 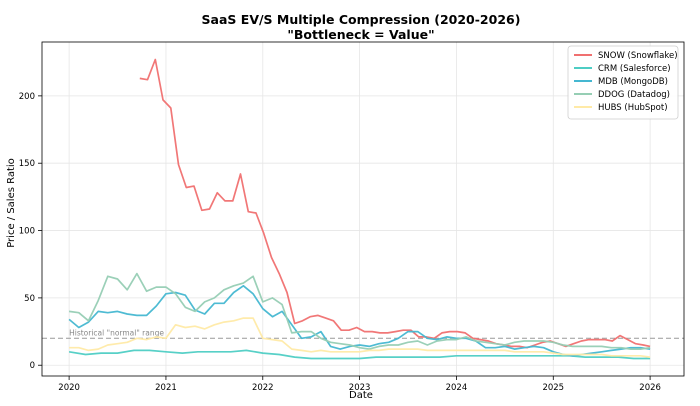 I want to click on legend-box, so click(x=623, y=82).